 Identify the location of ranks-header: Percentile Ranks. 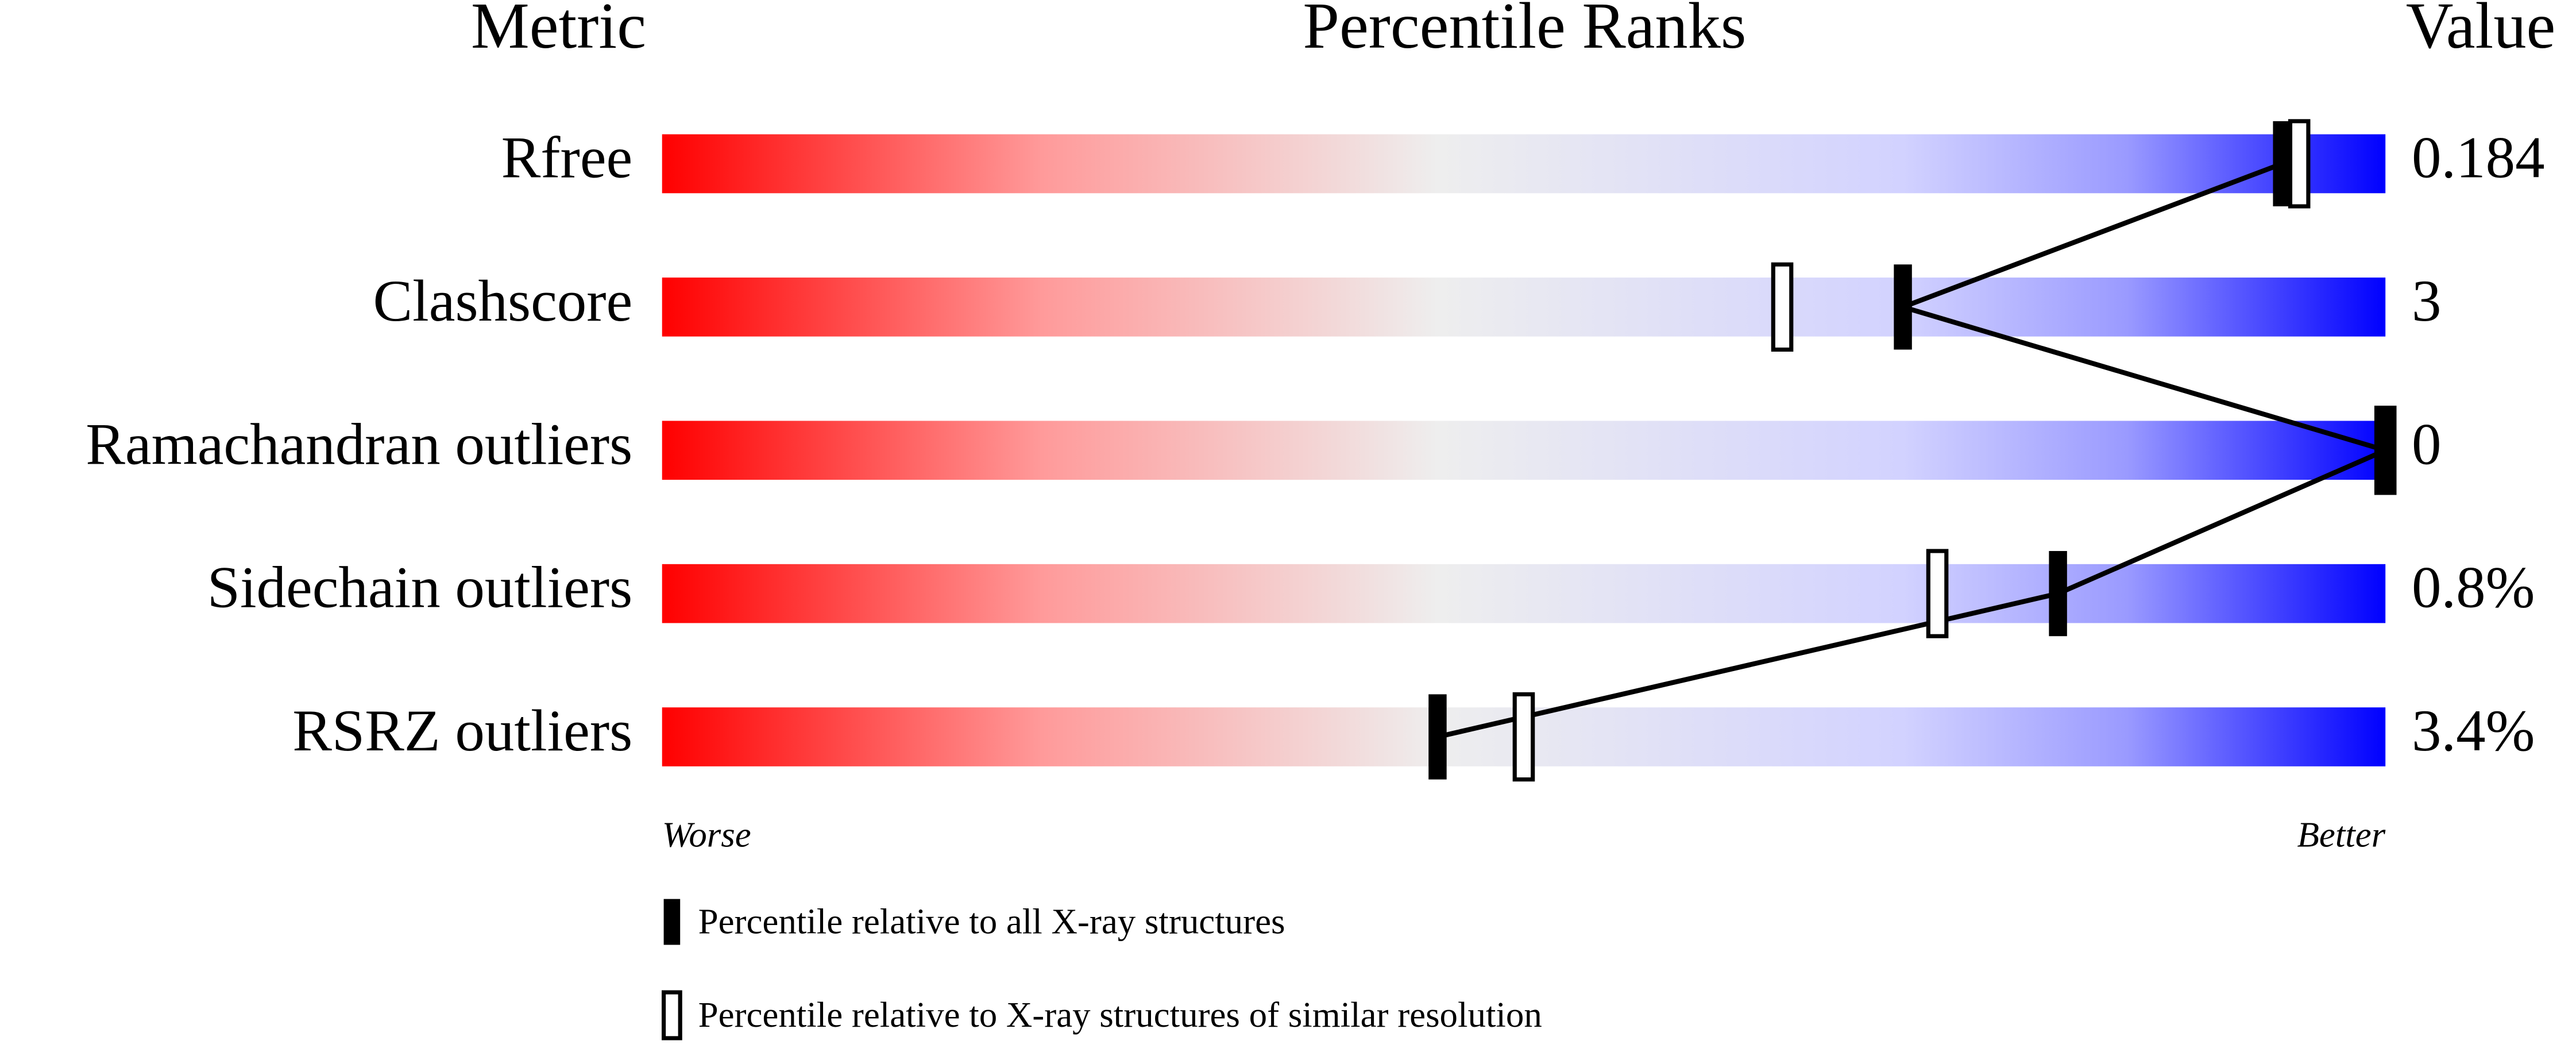
(1524, 31).